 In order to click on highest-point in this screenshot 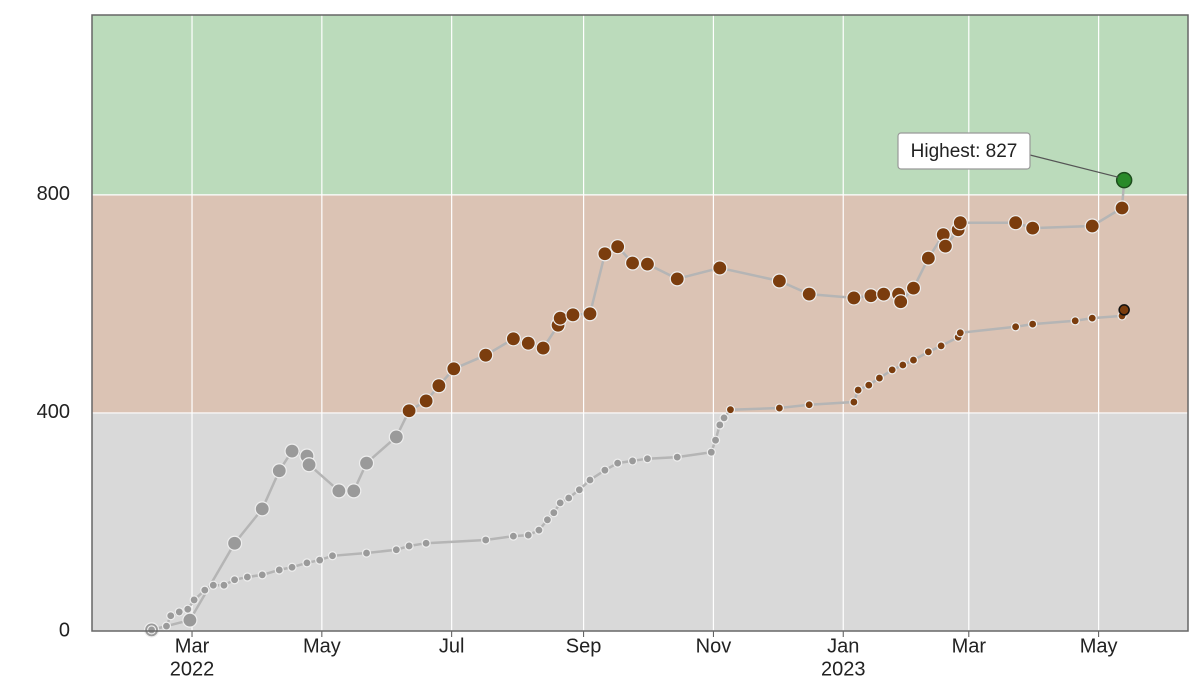, I will do `click(1124, 180)`.